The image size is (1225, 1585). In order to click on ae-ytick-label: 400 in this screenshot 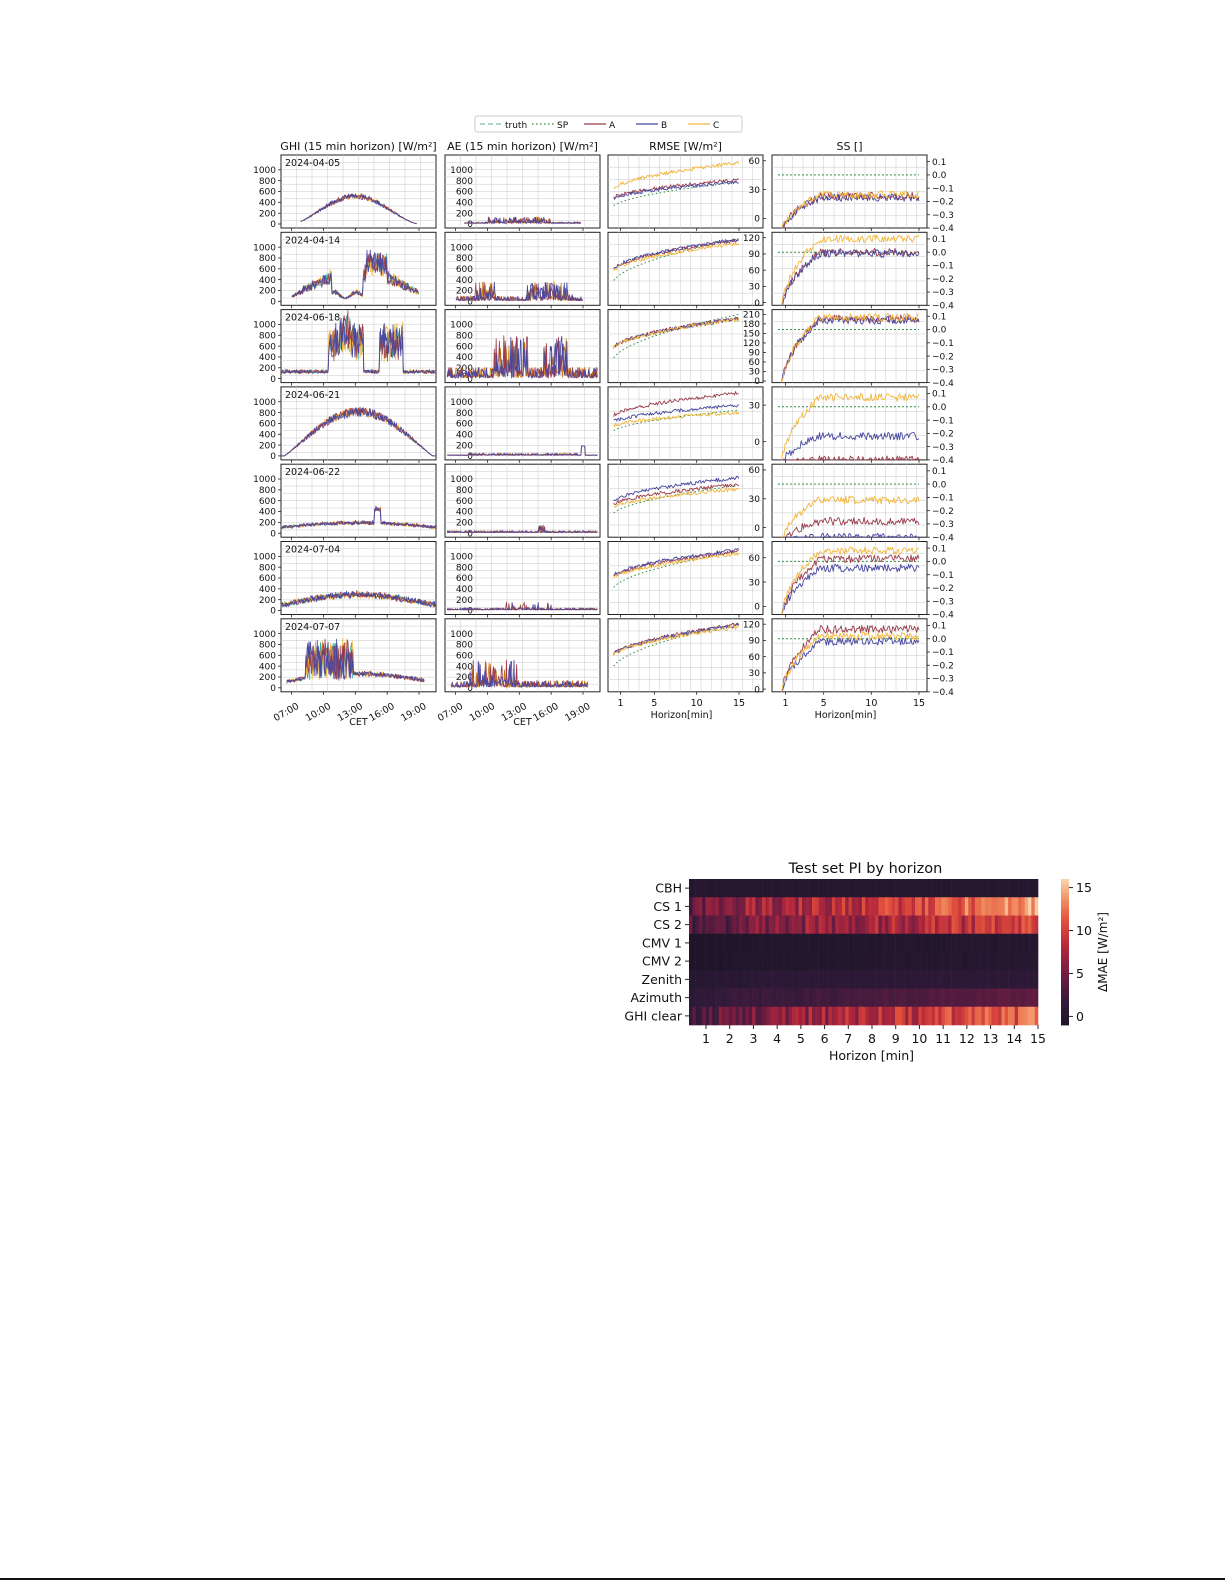, I will do `click(464, 204)`.